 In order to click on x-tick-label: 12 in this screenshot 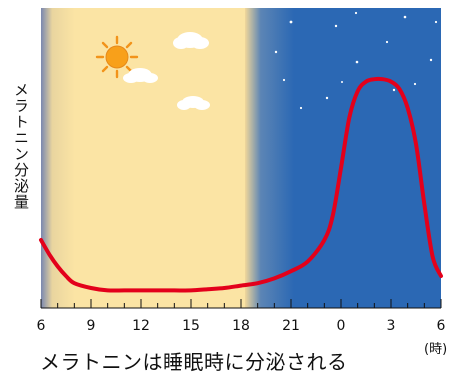, I will do `click(141, 326)`.